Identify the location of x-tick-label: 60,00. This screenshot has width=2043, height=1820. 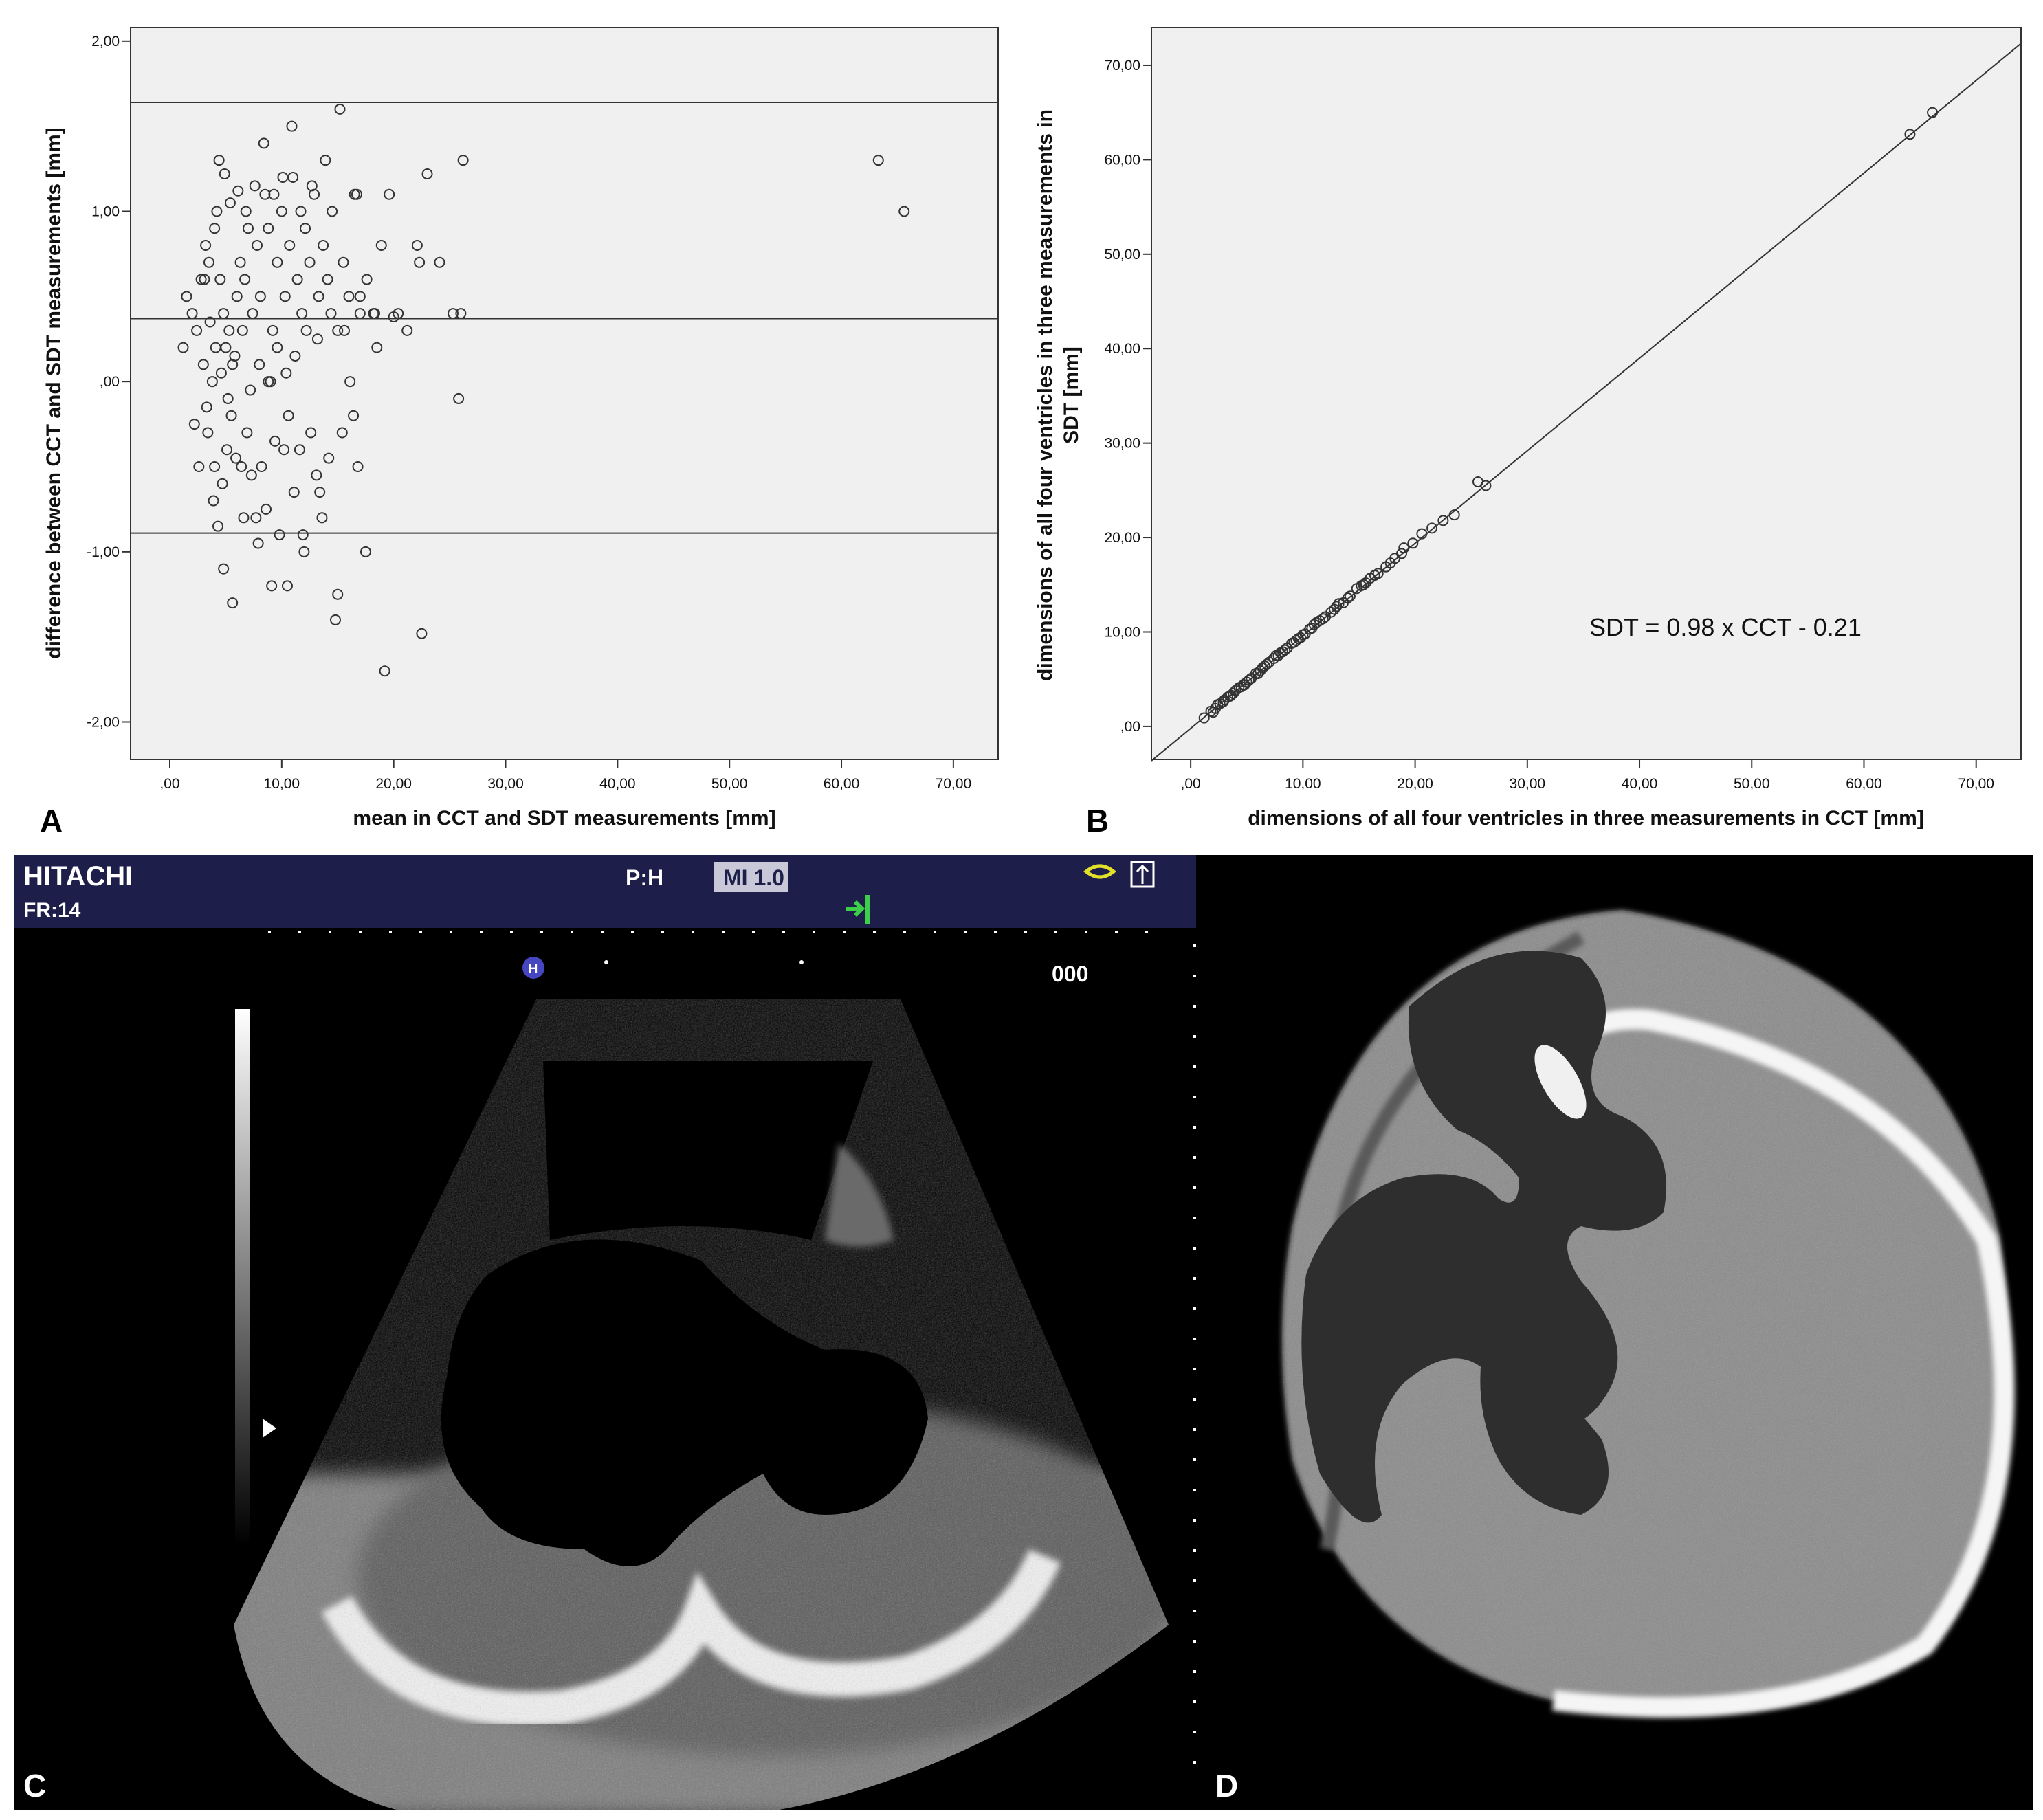
(842, 784).